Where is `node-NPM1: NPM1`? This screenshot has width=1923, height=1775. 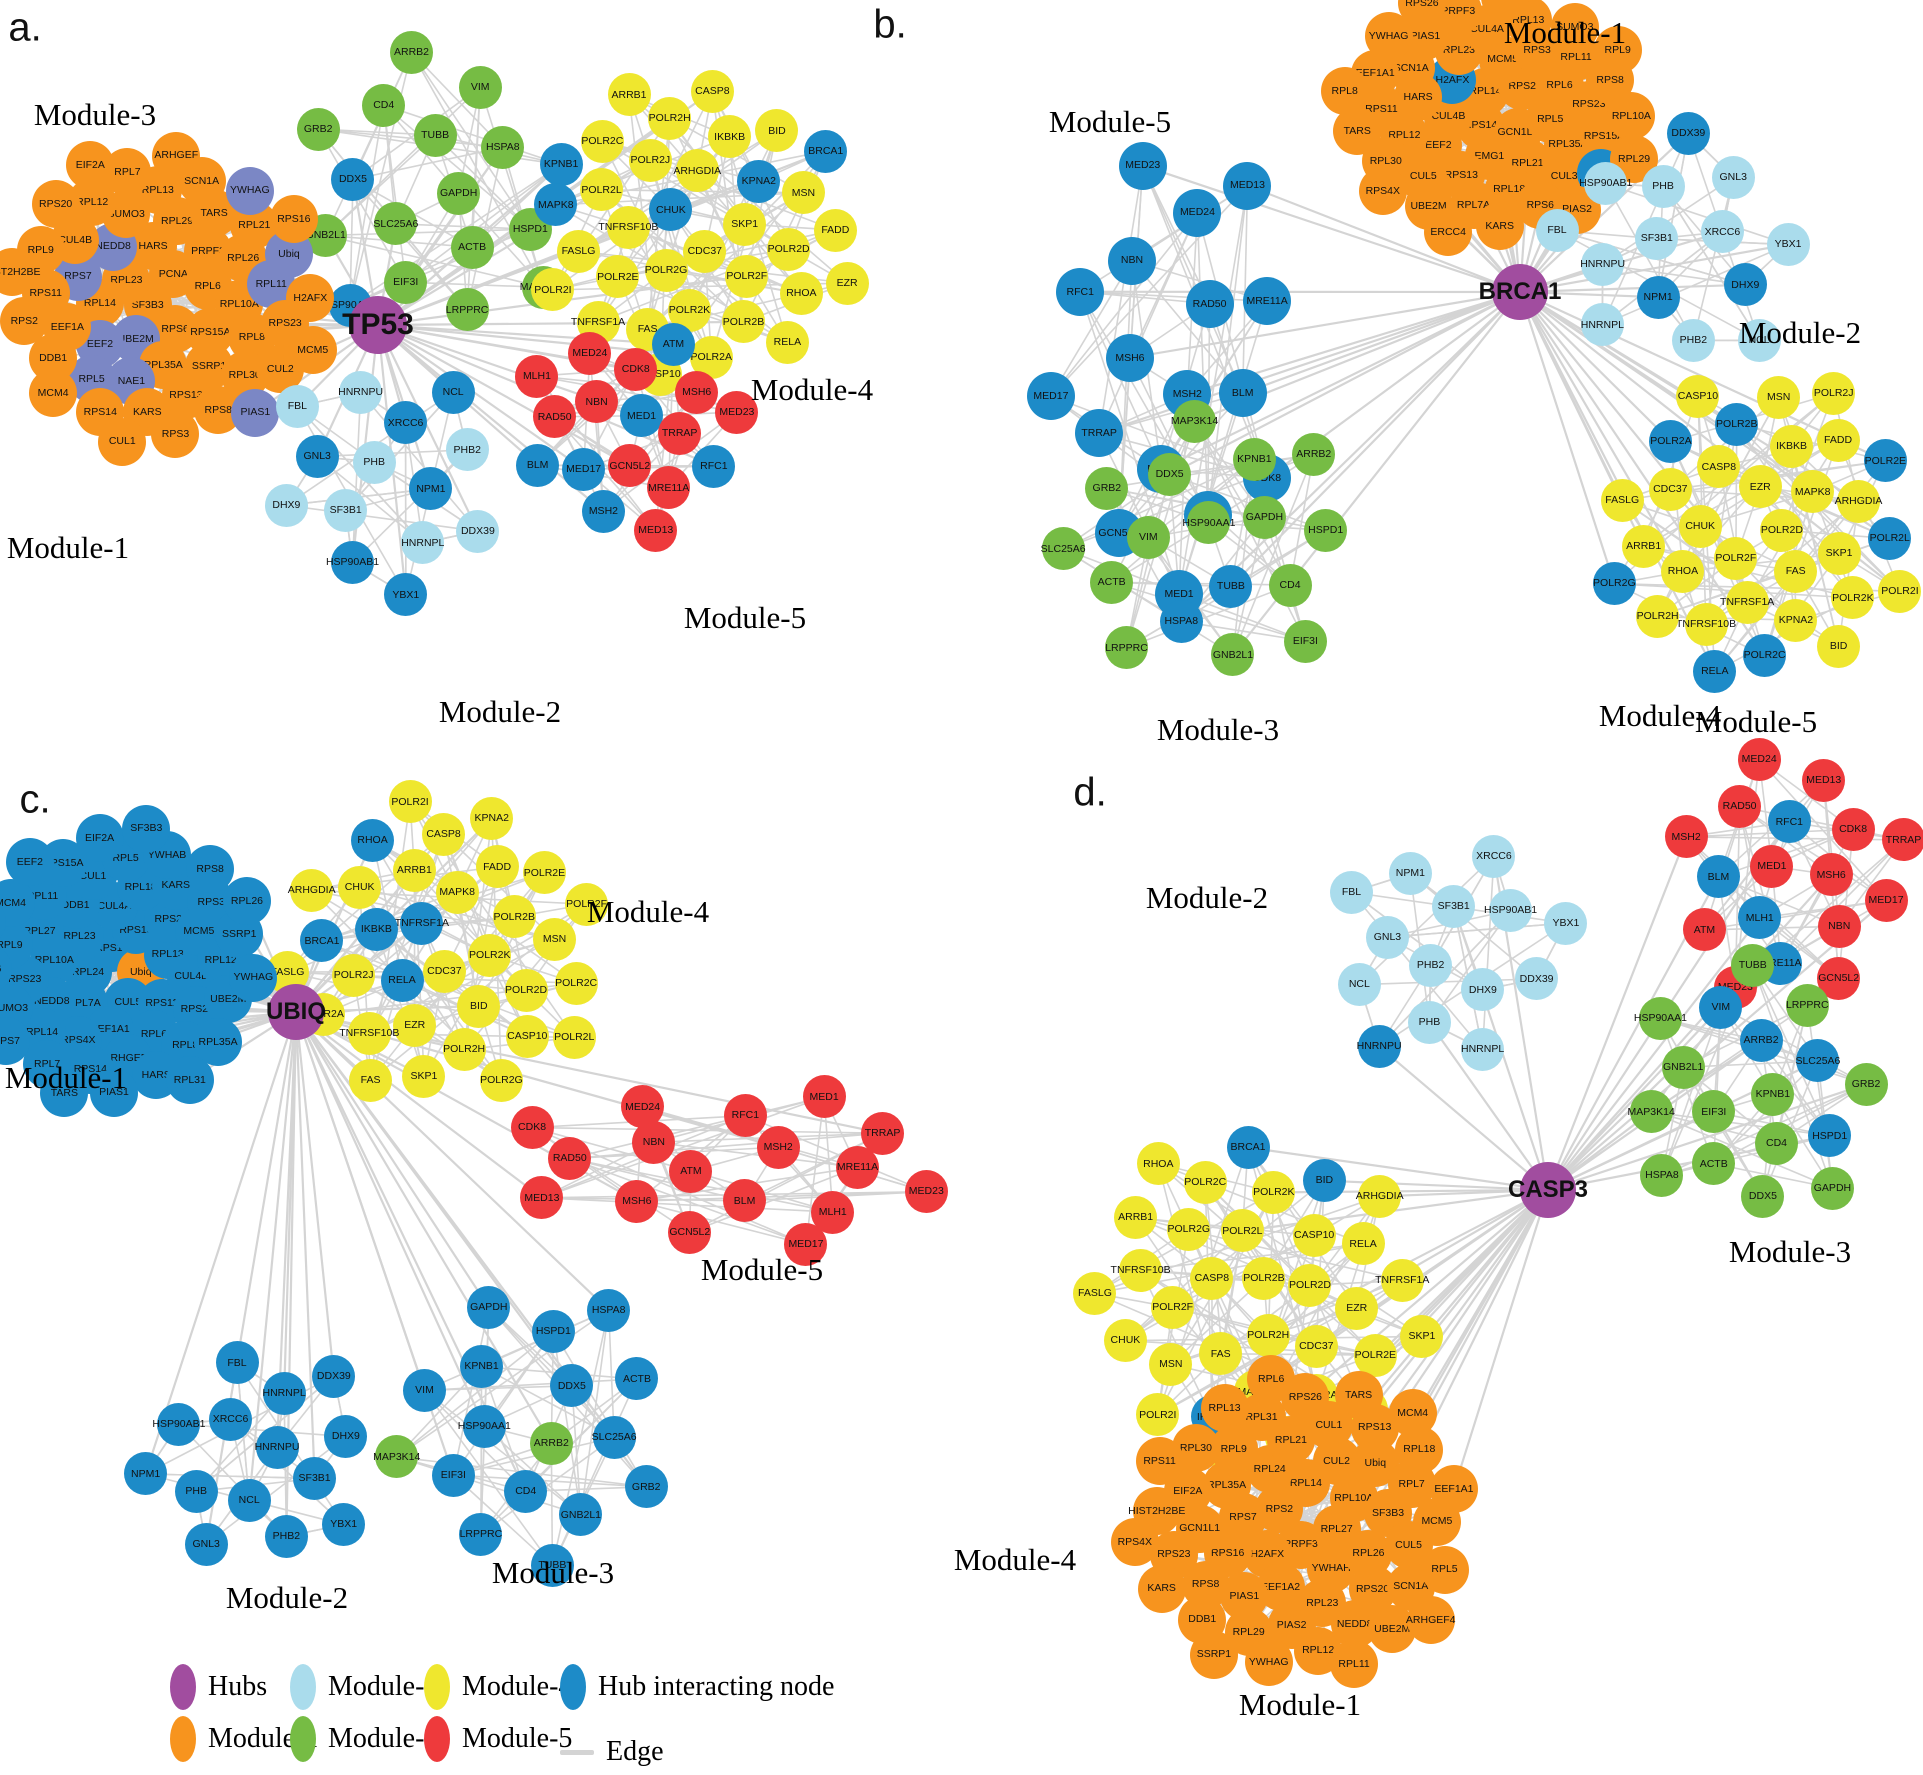
node-NPM1: NPM1 is located at coordinates (1410, 874).